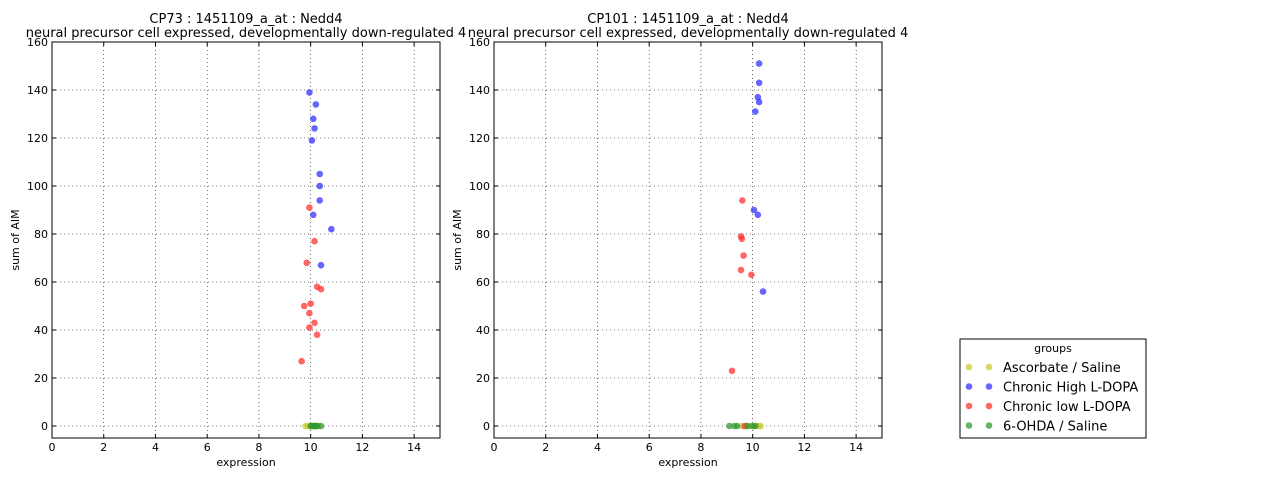 The image size is (1280, 480). I want to click on y-tick-label: 120, so click(37, 138).